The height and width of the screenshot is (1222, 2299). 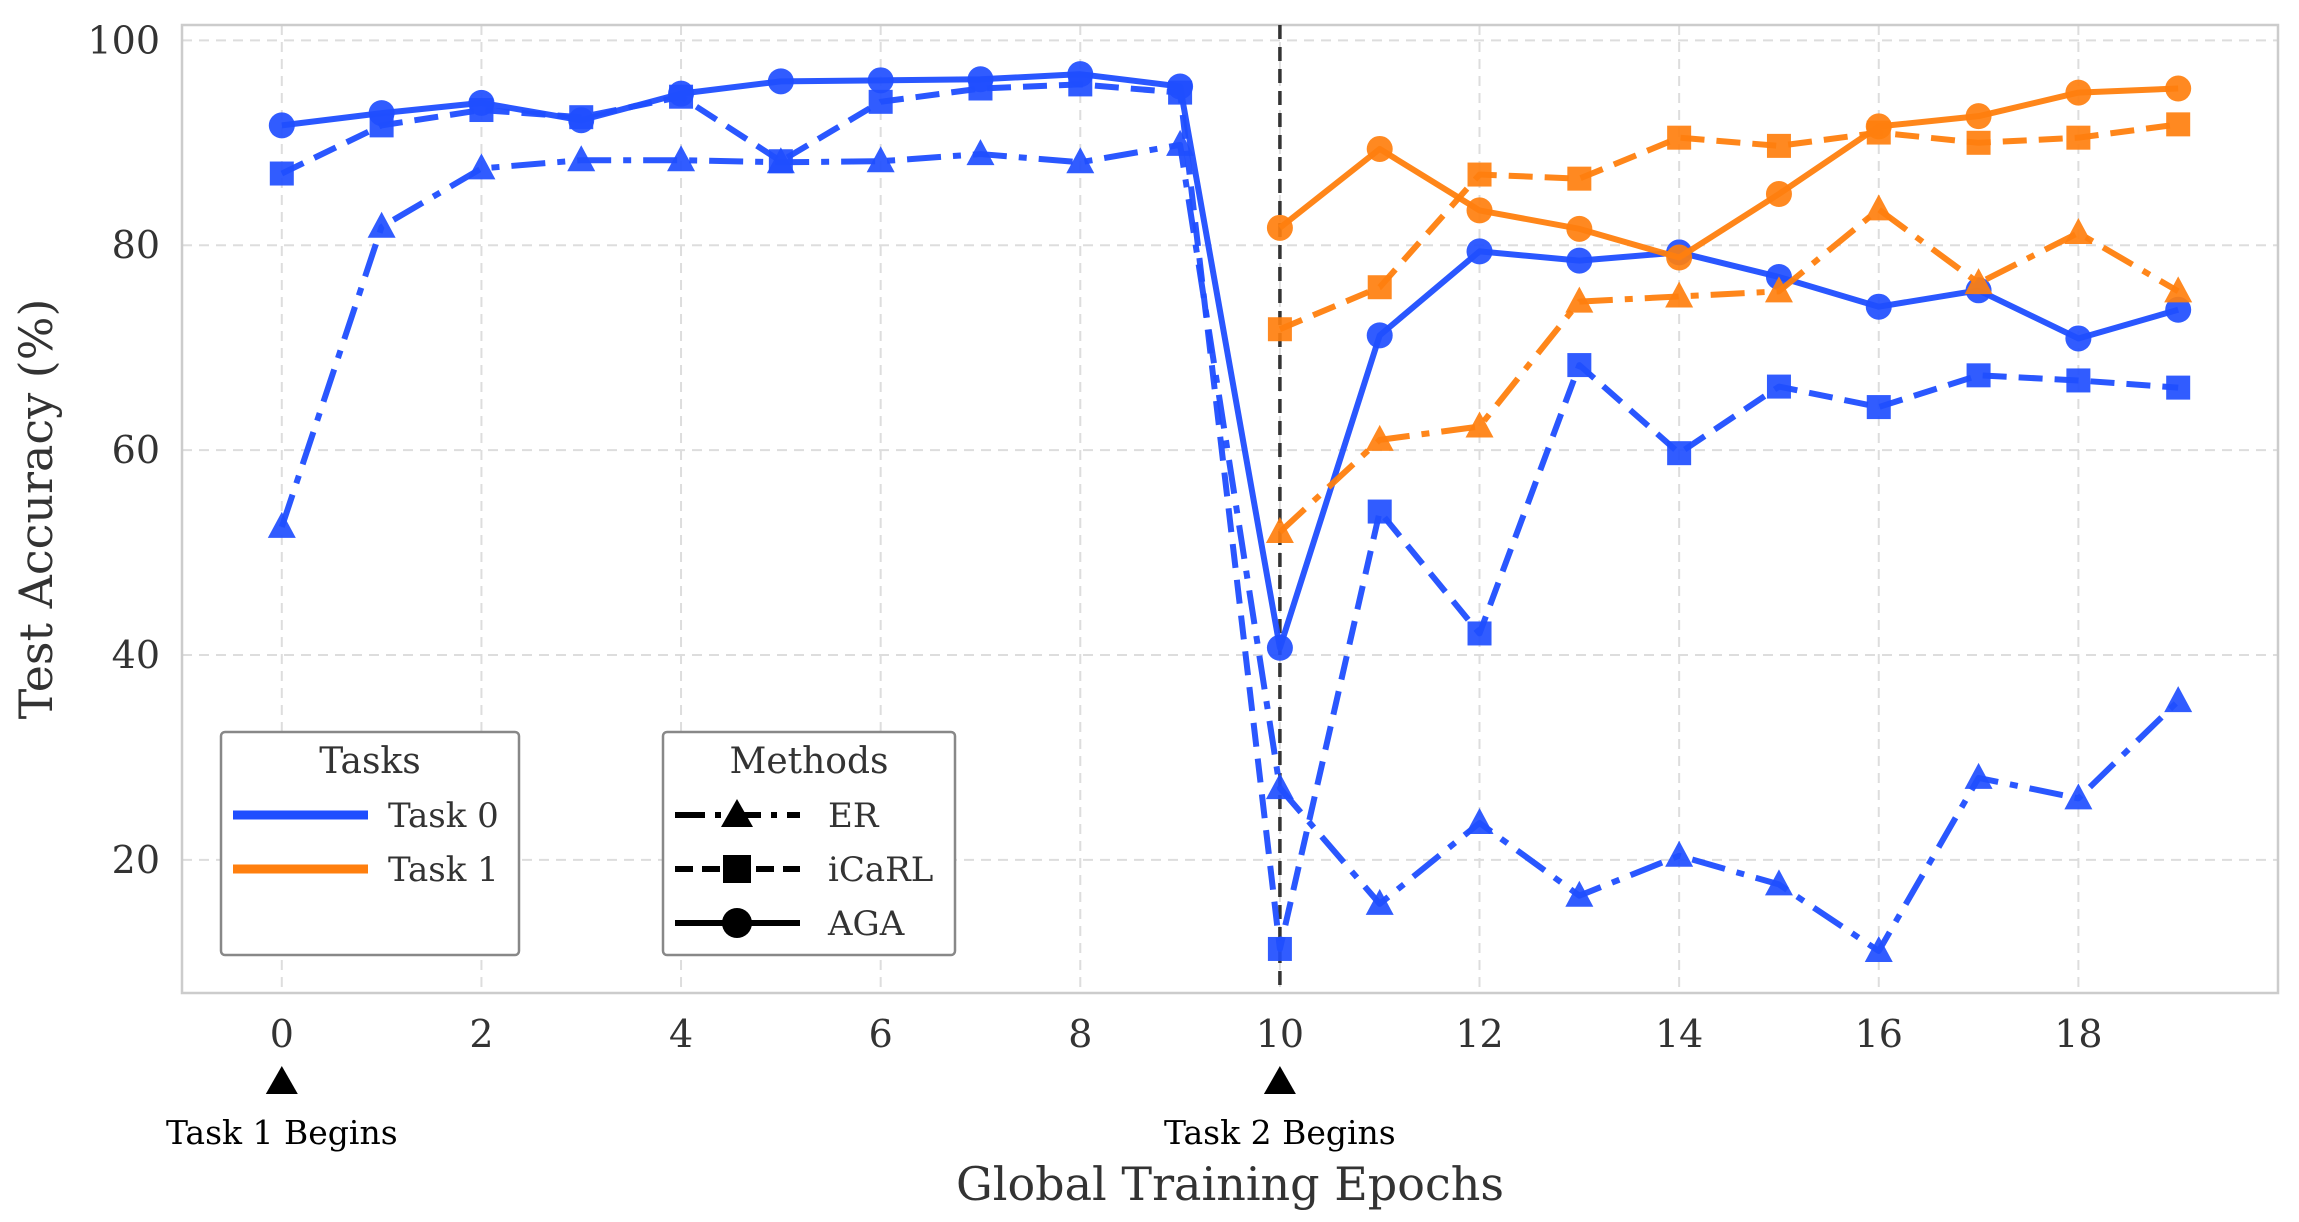 I want to click on x-tick-label: 2, so click(x=481, y=1034).